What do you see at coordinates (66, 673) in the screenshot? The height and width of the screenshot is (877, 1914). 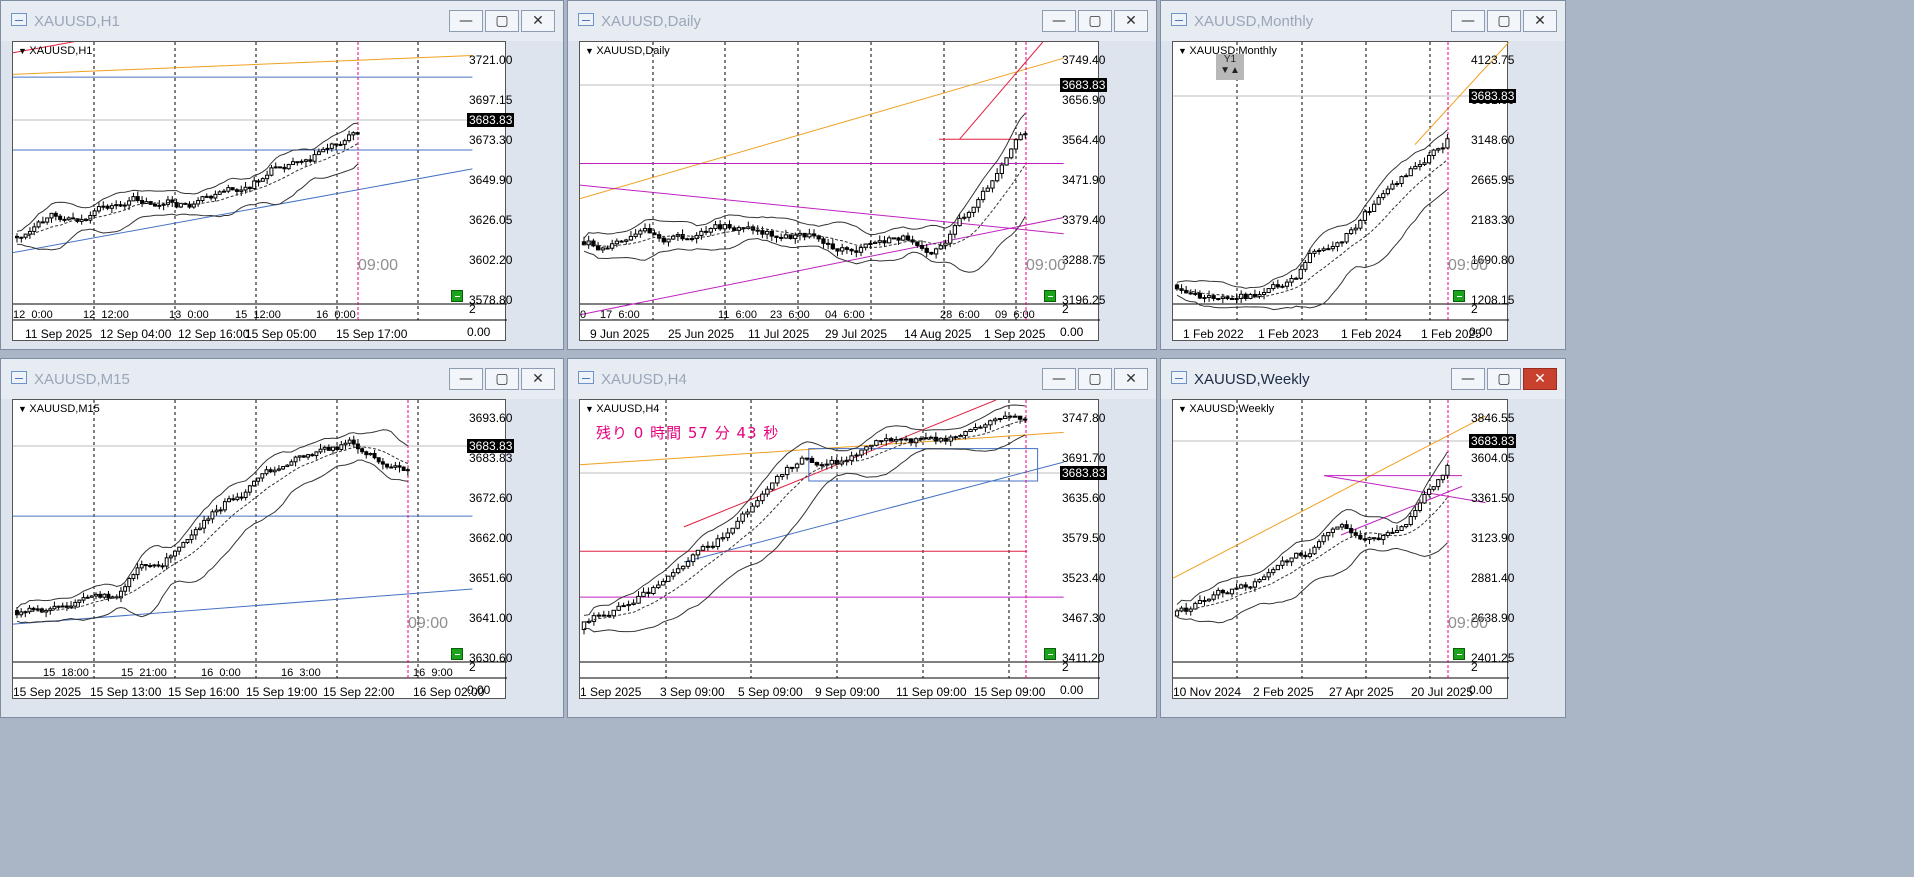 I see `subwindow-time-label: 15_18:00` at bounding box center [66, 673].